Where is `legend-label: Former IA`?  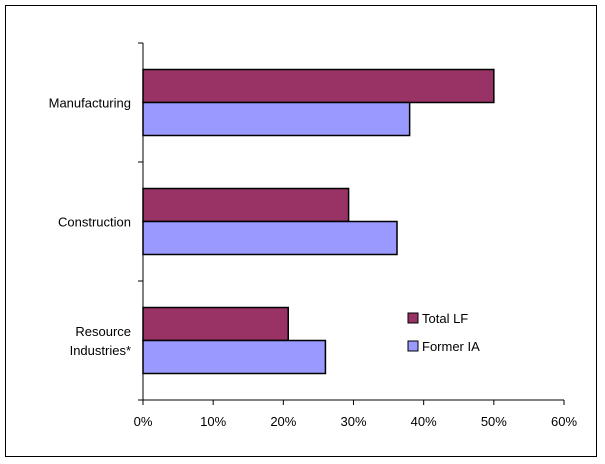
legend-label: Former IA is located at coordinates (451, 346).